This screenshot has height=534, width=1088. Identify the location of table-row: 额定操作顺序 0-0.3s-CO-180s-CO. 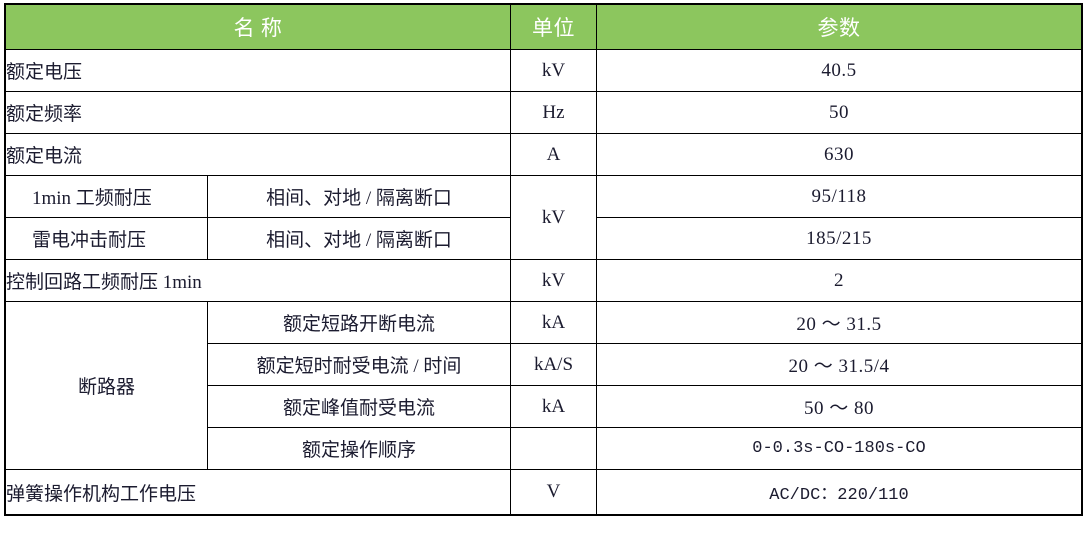
(544, 448).